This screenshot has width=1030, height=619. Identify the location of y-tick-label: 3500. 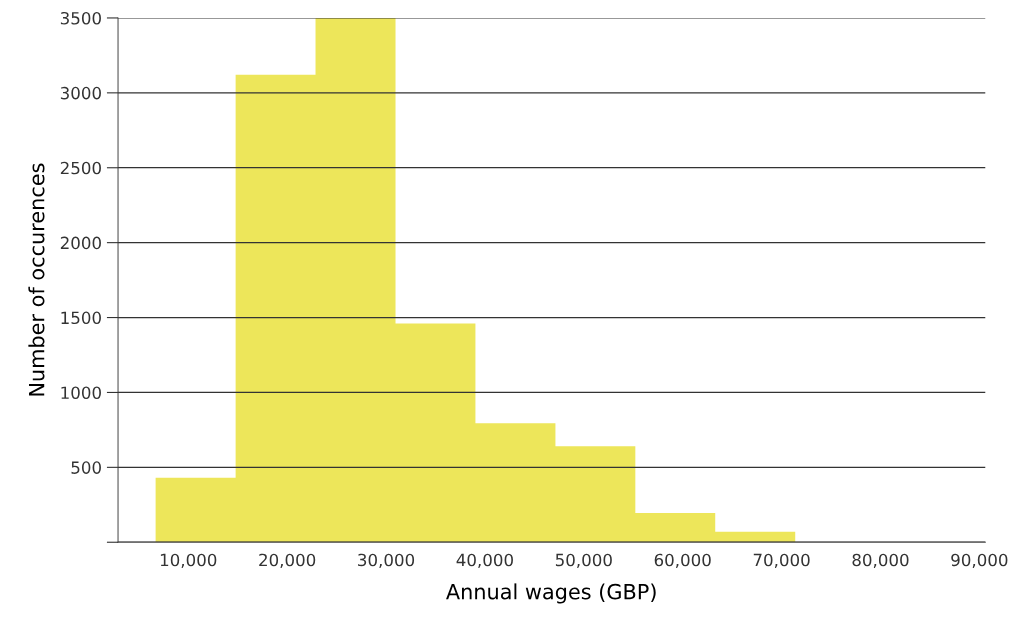
(80, 18).